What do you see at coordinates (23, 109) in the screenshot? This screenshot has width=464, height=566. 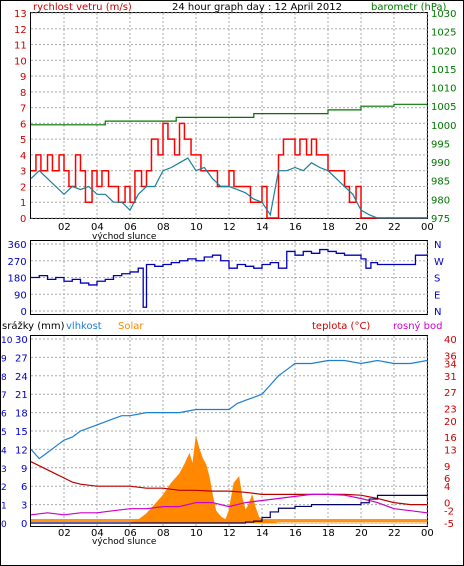 I see `wind-y-tick: 7` at bounding box center [23, 109].